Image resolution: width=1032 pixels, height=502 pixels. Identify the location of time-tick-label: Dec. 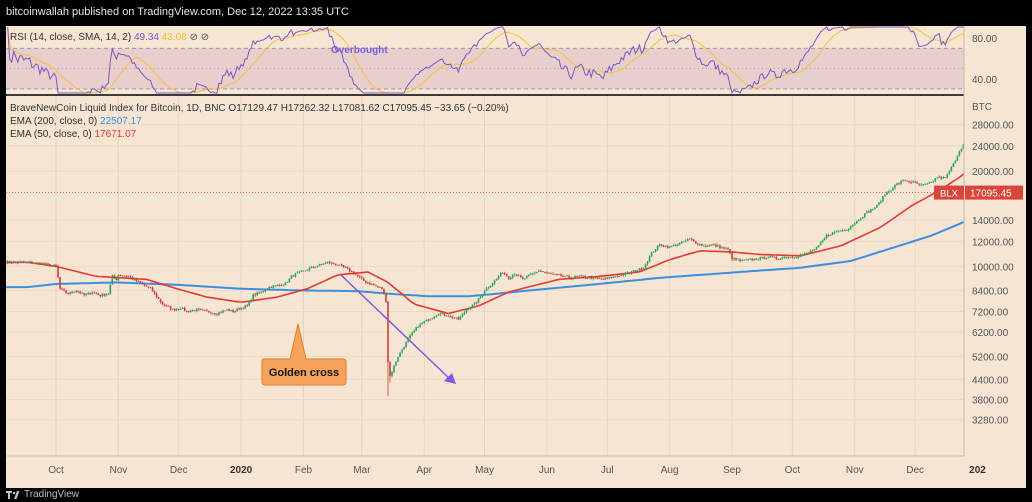
(179, 470).